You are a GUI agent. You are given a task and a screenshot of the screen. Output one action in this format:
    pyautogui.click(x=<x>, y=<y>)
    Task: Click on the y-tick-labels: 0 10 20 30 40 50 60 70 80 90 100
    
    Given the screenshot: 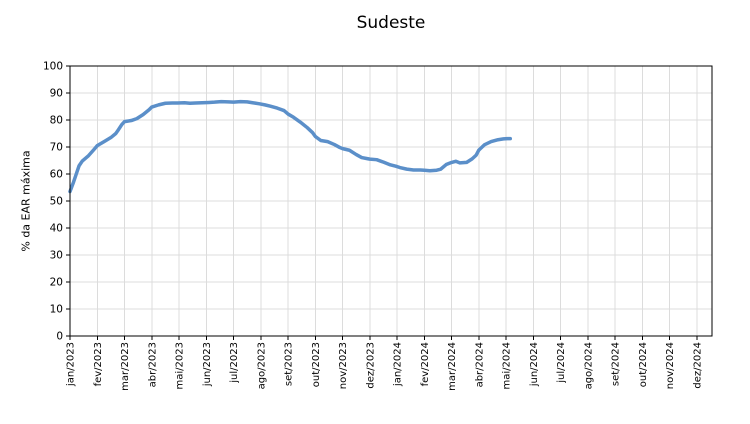 What is the action you would take?
    pyautogui.click(x=53, y=202)
    